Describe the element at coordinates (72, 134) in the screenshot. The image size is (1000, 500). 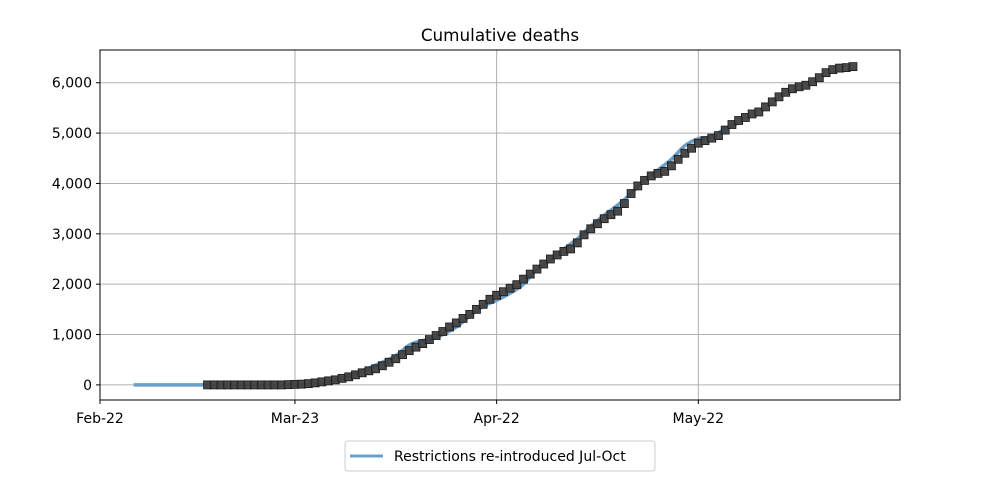
I see `y-tick-label: 5,000` at that location.